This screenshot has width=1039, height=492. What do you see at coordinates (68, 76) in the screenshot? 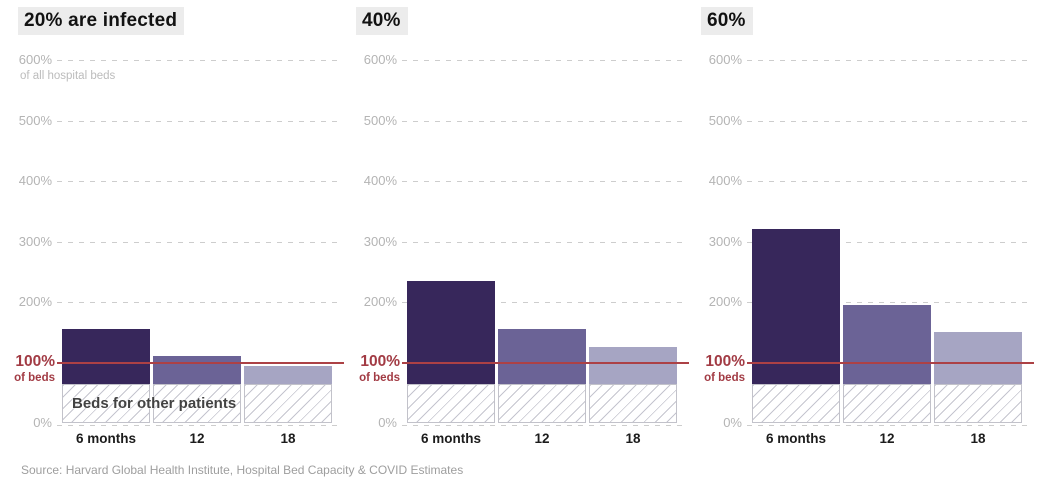
I see `y-axis-note: of all hospital beds` at bounding box center [68, 76].